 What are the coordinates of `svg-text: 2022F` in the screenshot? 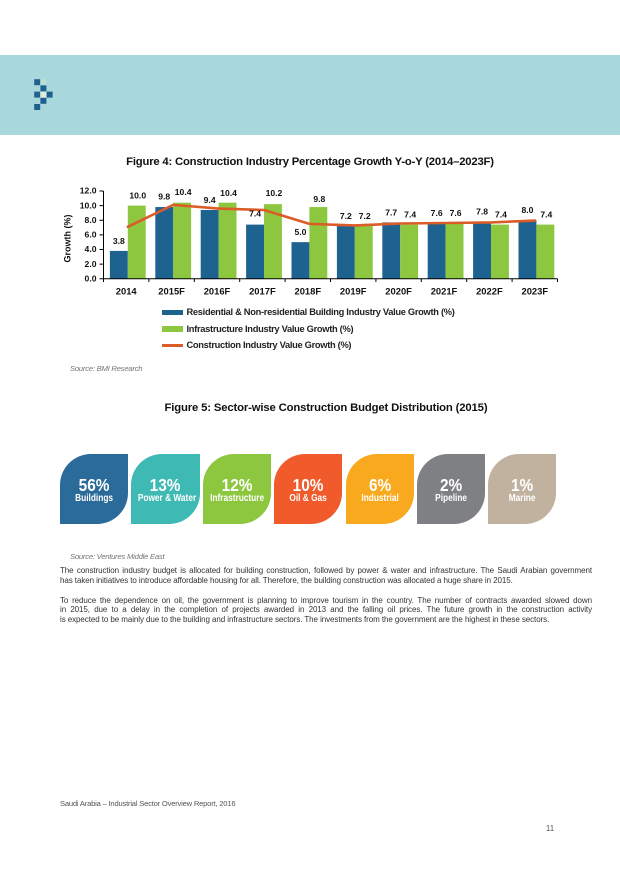 It's located at (489, 291).